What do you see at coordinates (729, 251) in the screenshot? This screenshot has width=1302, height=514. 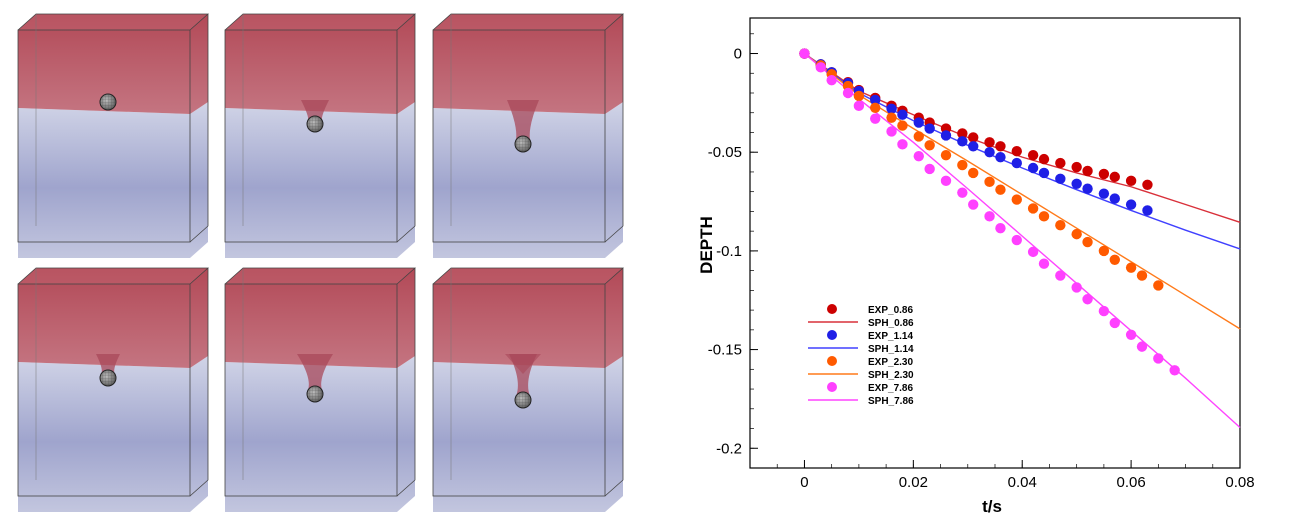 I see `y-tick-label: -0.1` at bounding box center [729, 251].